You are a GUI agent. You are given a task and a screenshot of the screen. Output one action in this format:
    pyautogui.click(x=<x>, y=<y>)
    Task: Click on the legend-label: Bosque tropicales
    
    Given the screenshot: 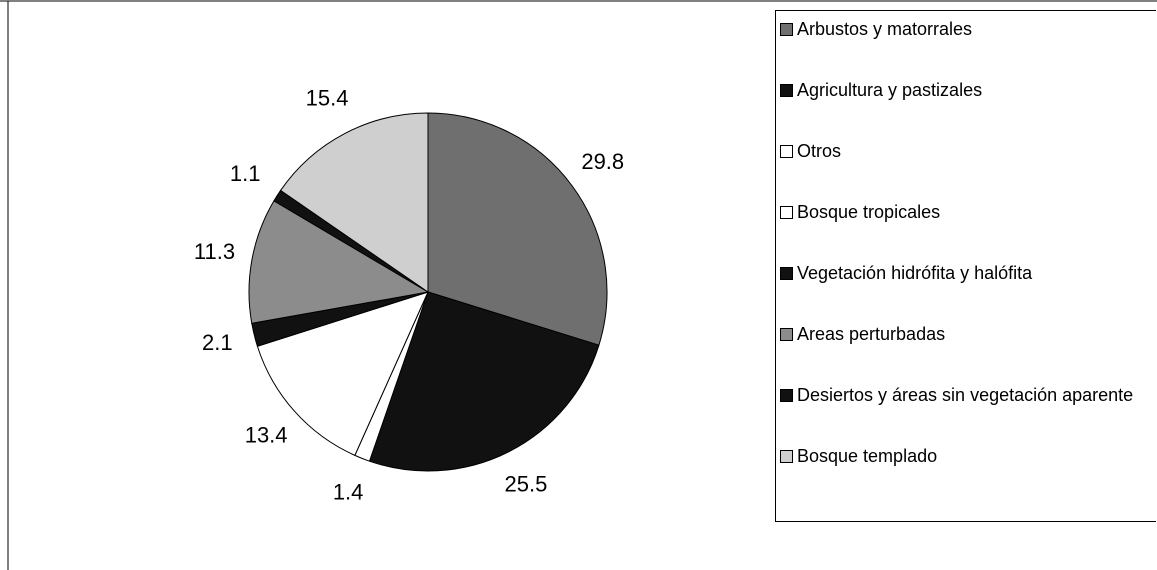 What is the action you would take?
    pyautogui.click(x=869, y=212)
    